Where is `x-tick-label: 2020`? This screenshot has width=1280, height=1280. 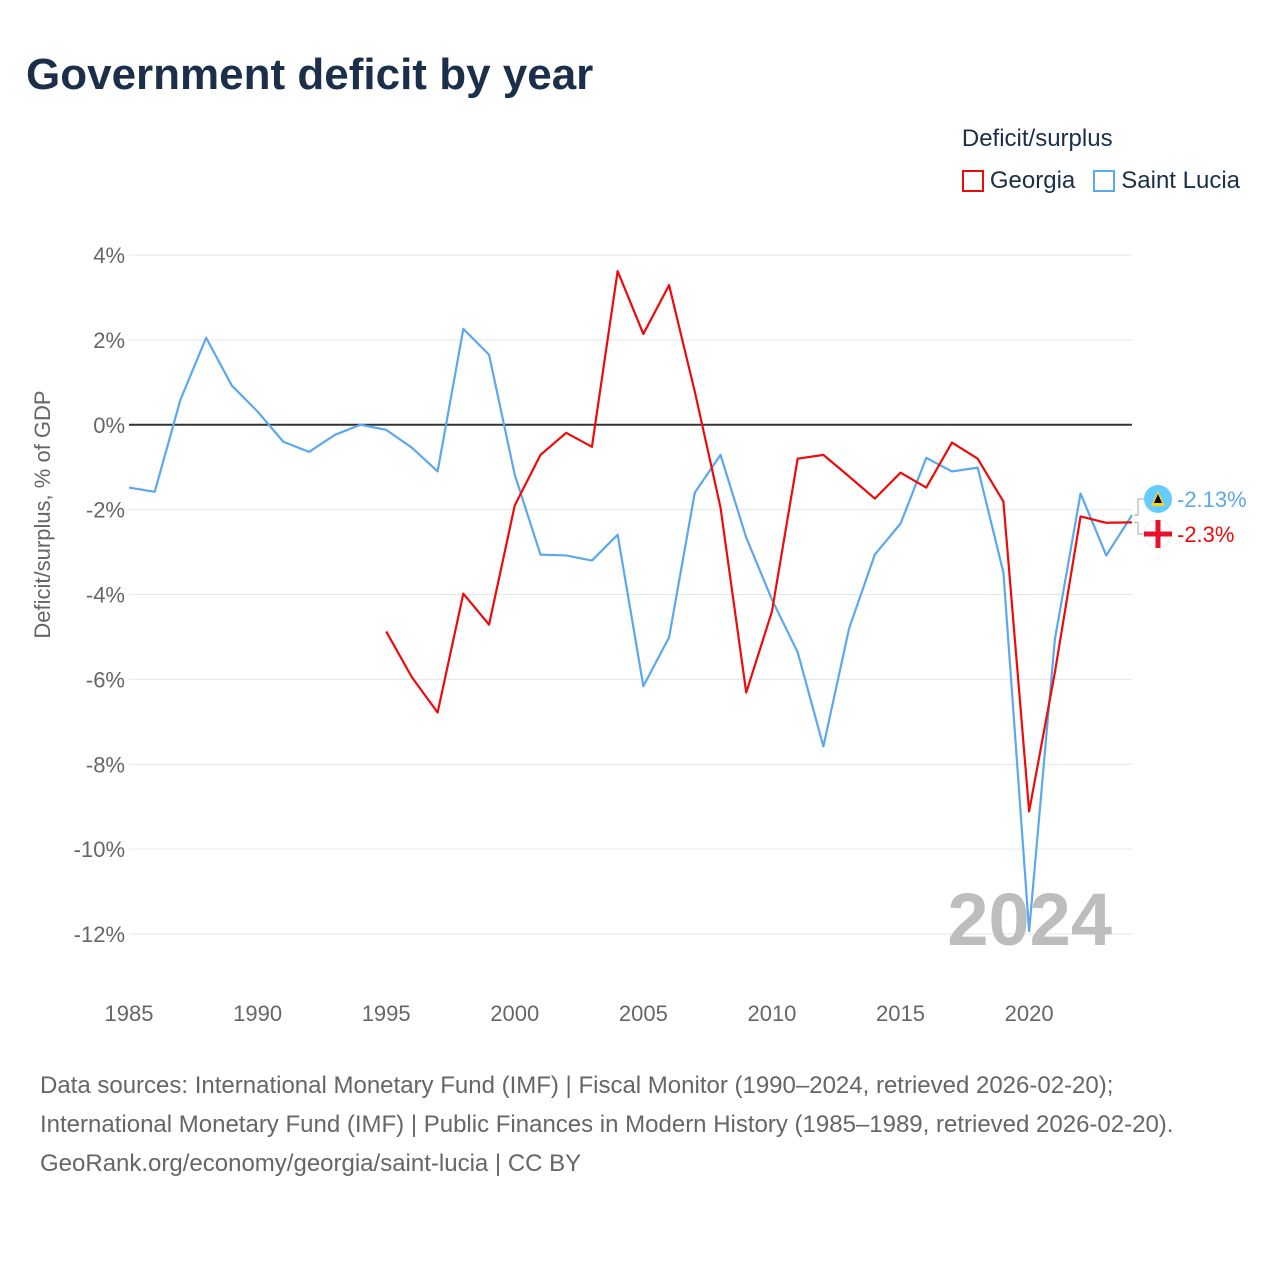 x-tick-label: 2020 is located at coordinates (1029, 1013).